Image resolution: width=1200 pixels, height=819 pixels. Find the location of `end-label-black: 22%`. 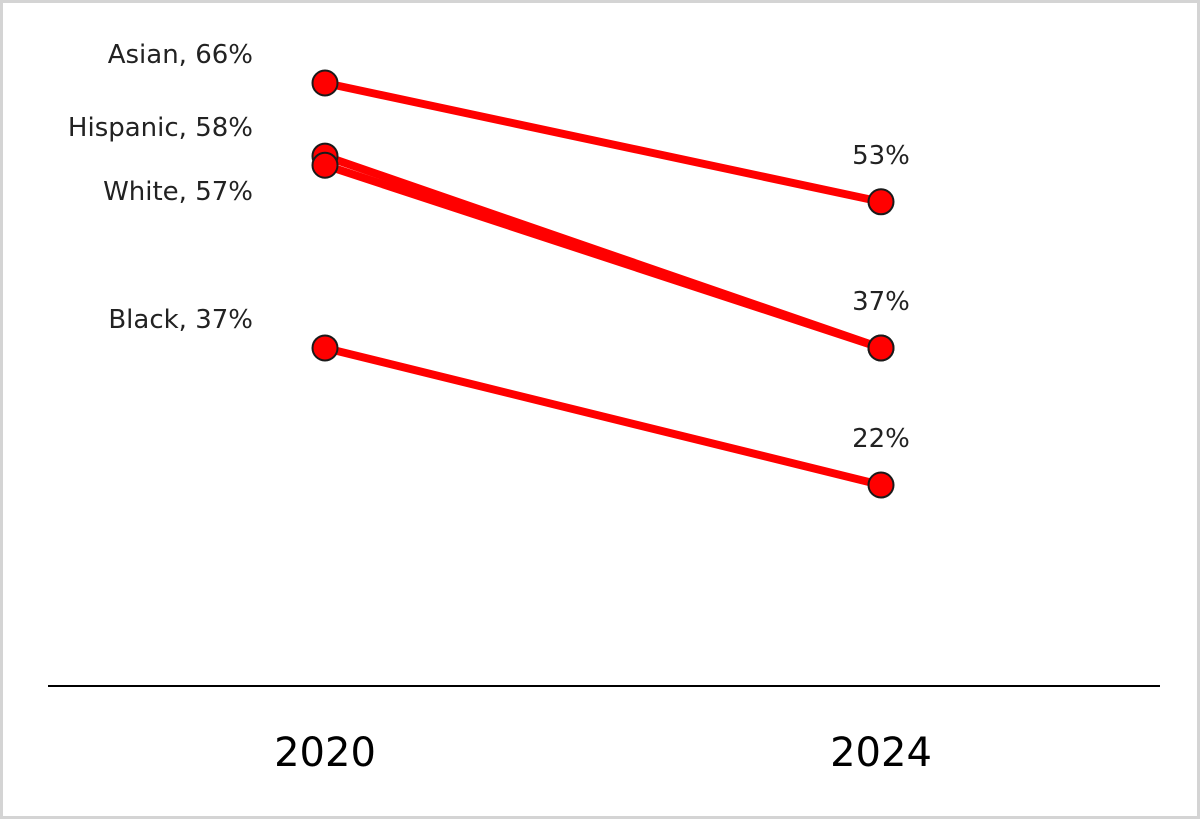

end-label-black: 22% is located at coordinates (881, 439).